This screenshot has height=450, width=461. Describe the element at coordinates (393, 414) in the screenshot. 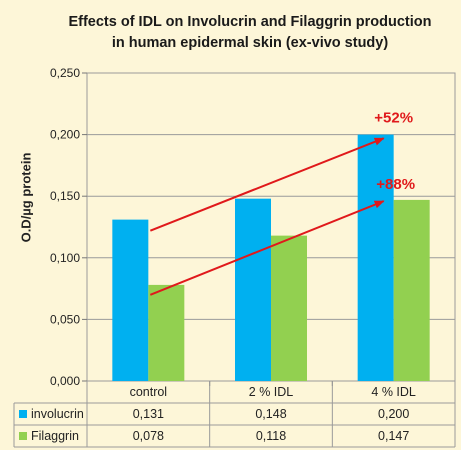

I see `data-table-value: 0,200` at that location.